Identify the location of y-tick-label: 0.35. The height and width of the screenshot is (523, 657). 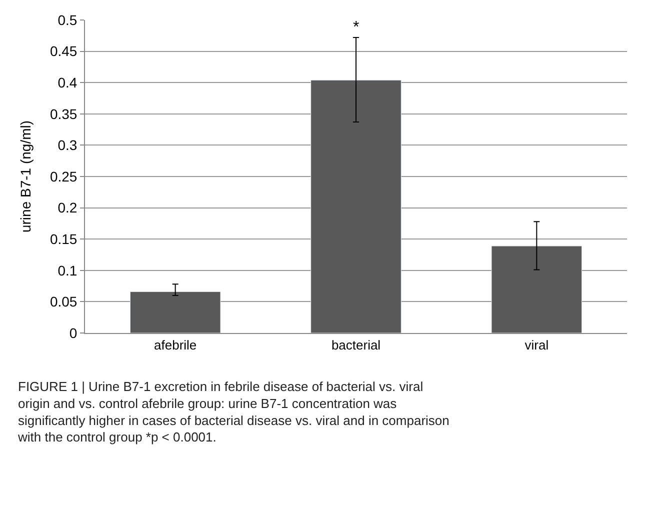
(64, 114).